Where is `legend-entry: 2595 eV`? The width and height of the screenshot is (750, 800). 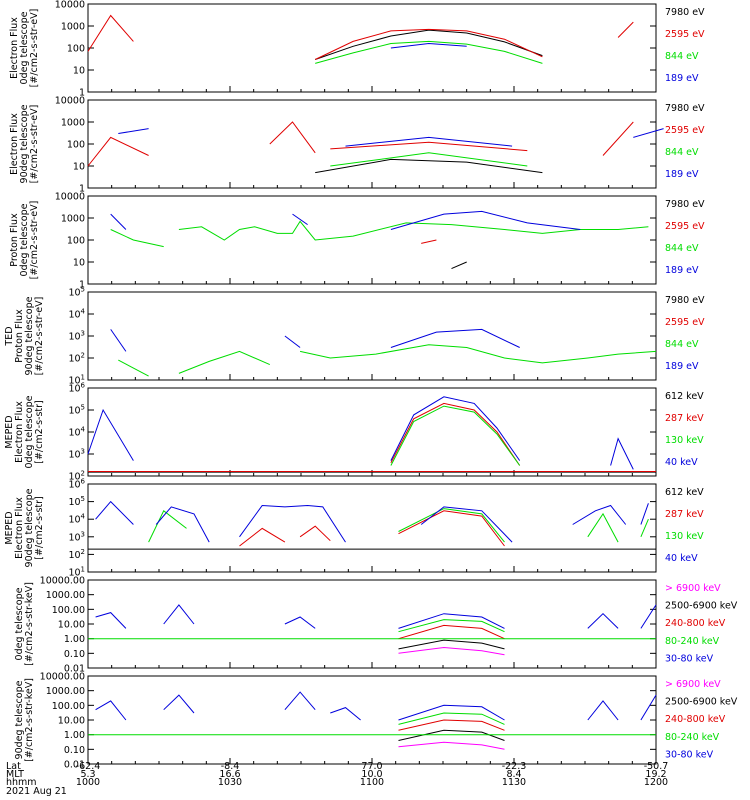 legend-entry: 2595 eV is located at coordinates (685, 322).